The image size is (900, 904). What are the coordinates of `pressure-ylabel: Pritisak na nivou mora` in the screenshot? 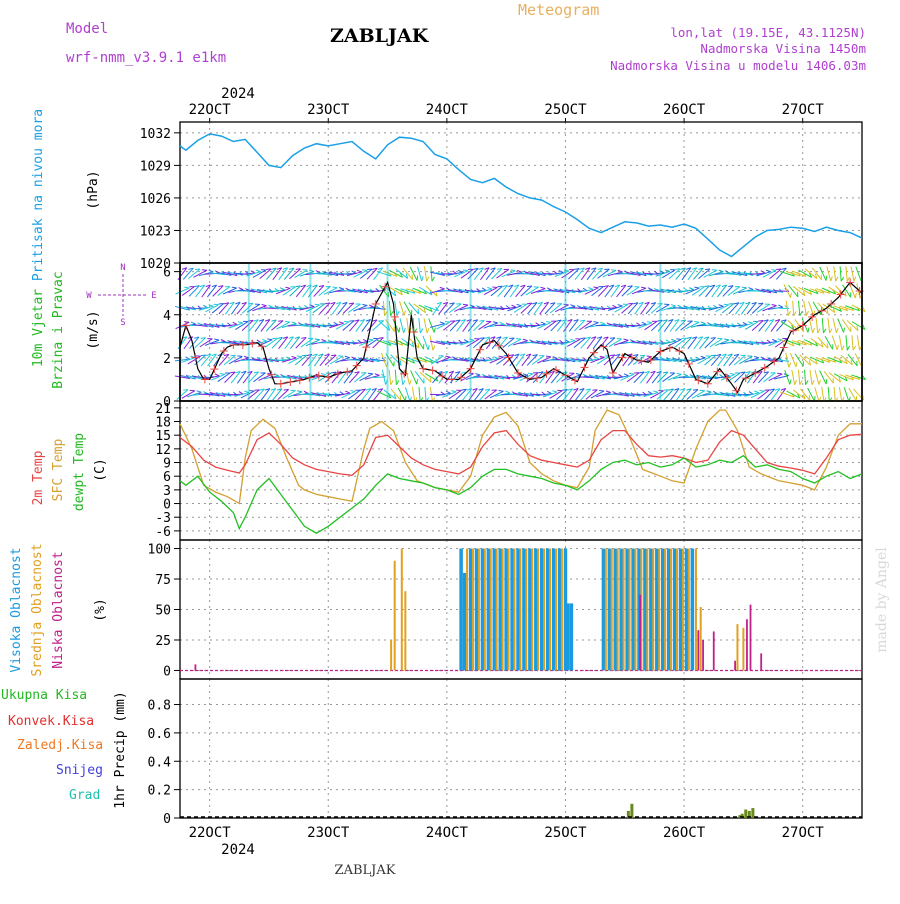 It's located at (38, 195).